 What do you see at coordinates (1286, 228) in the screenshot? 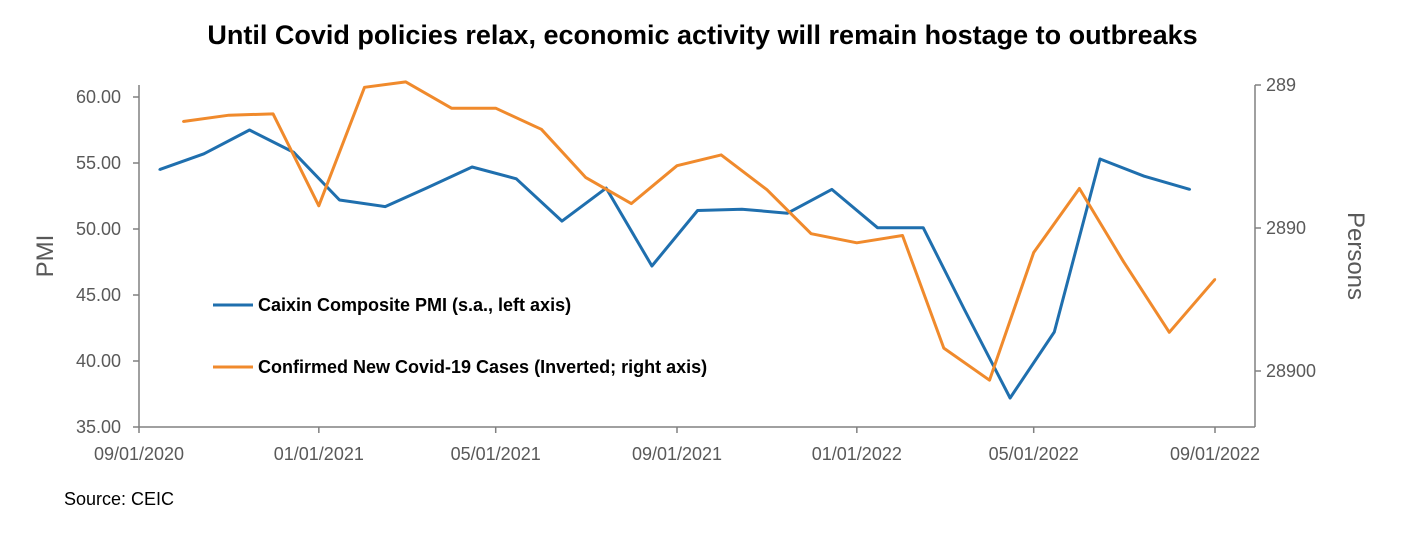
I see `right-tick-label: 2890` at bounding box center [1286, 228].